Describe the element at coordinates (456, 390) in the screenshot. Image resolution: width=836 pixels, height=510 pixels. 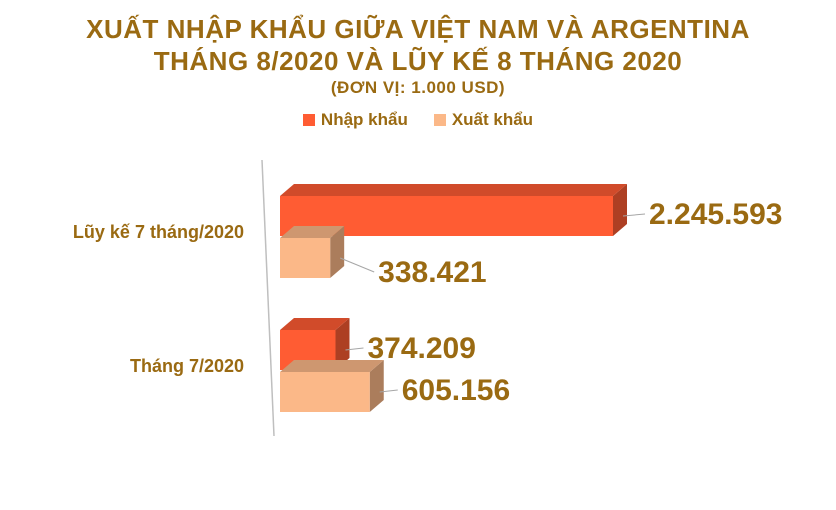
I see `data-label-exports-month: 605.156` at that location.